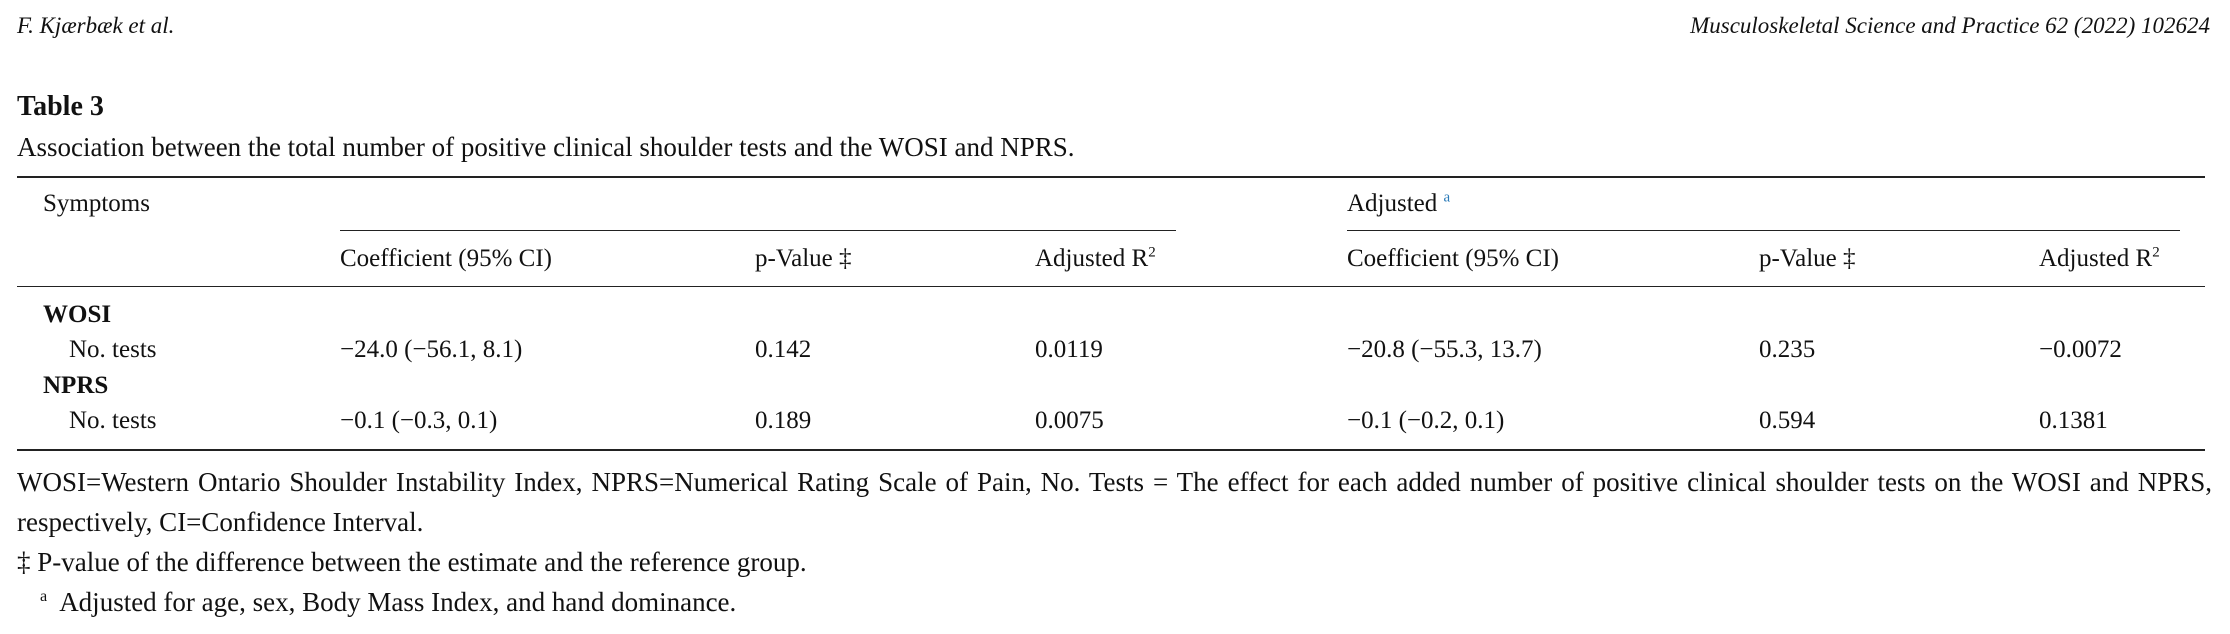  What do you see at coordinates (1787, 420) in the screenshot?
I see `cell: 0.594` at bounding box center [1787, 420].